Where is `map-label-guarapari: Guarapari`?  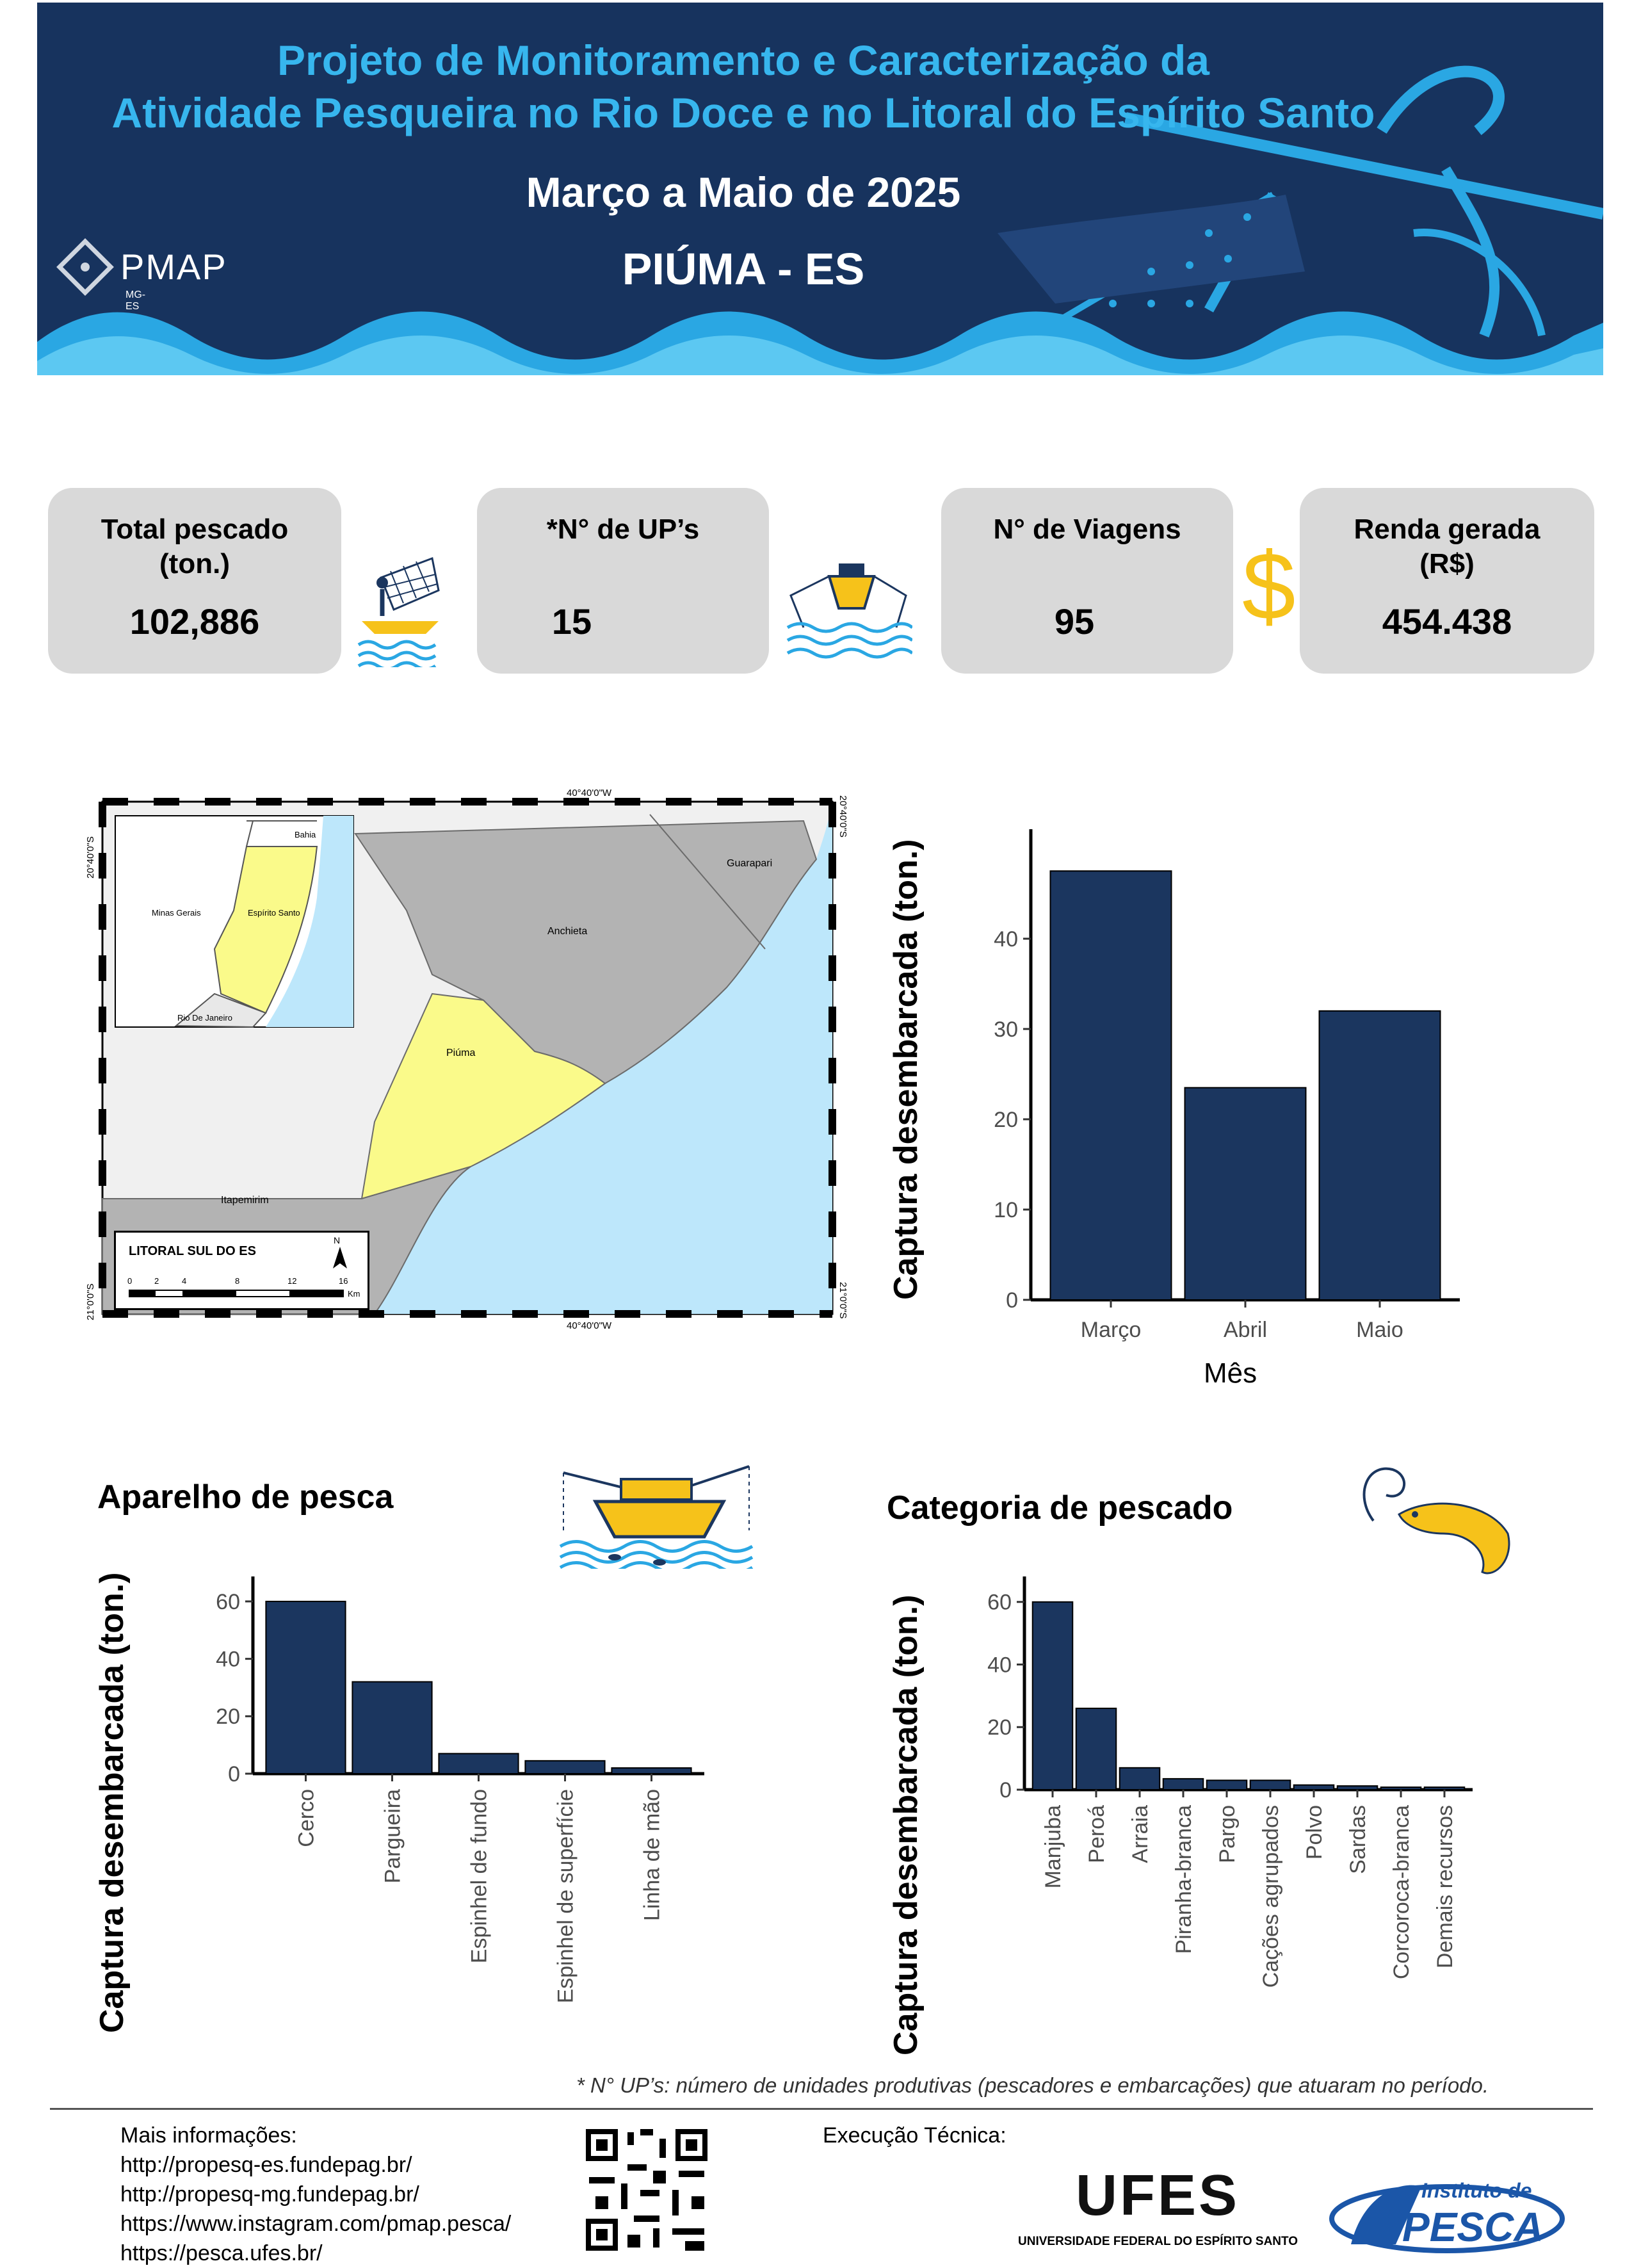 map-label-guarapari: Guarapari is located at coordinates (750, 863).